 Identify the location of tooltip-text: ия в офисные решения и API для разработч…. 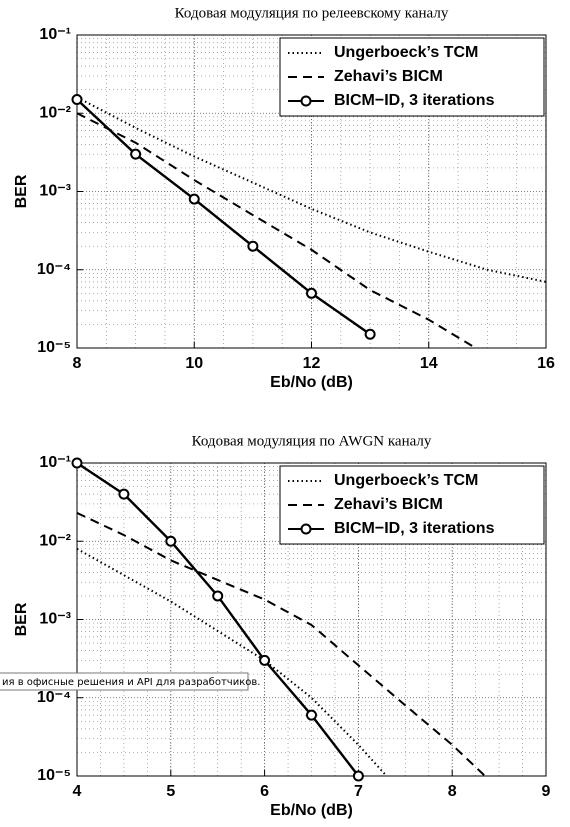
(131, 682).